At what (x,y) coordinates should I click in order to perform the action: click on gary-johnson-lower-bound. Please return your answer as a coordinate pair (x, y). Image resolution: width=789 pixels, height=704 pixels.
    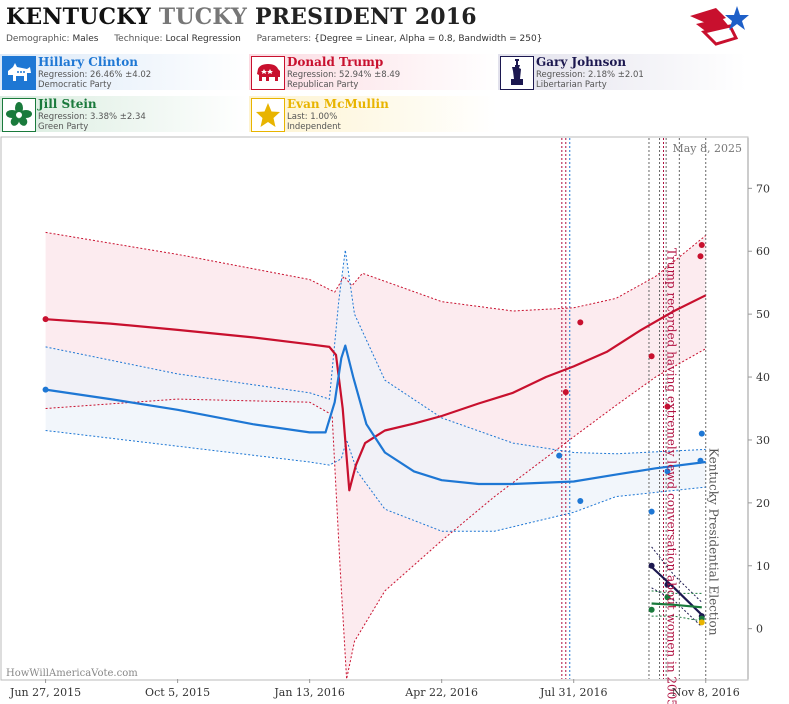
    Looking at the image, I should click on (677, 607).